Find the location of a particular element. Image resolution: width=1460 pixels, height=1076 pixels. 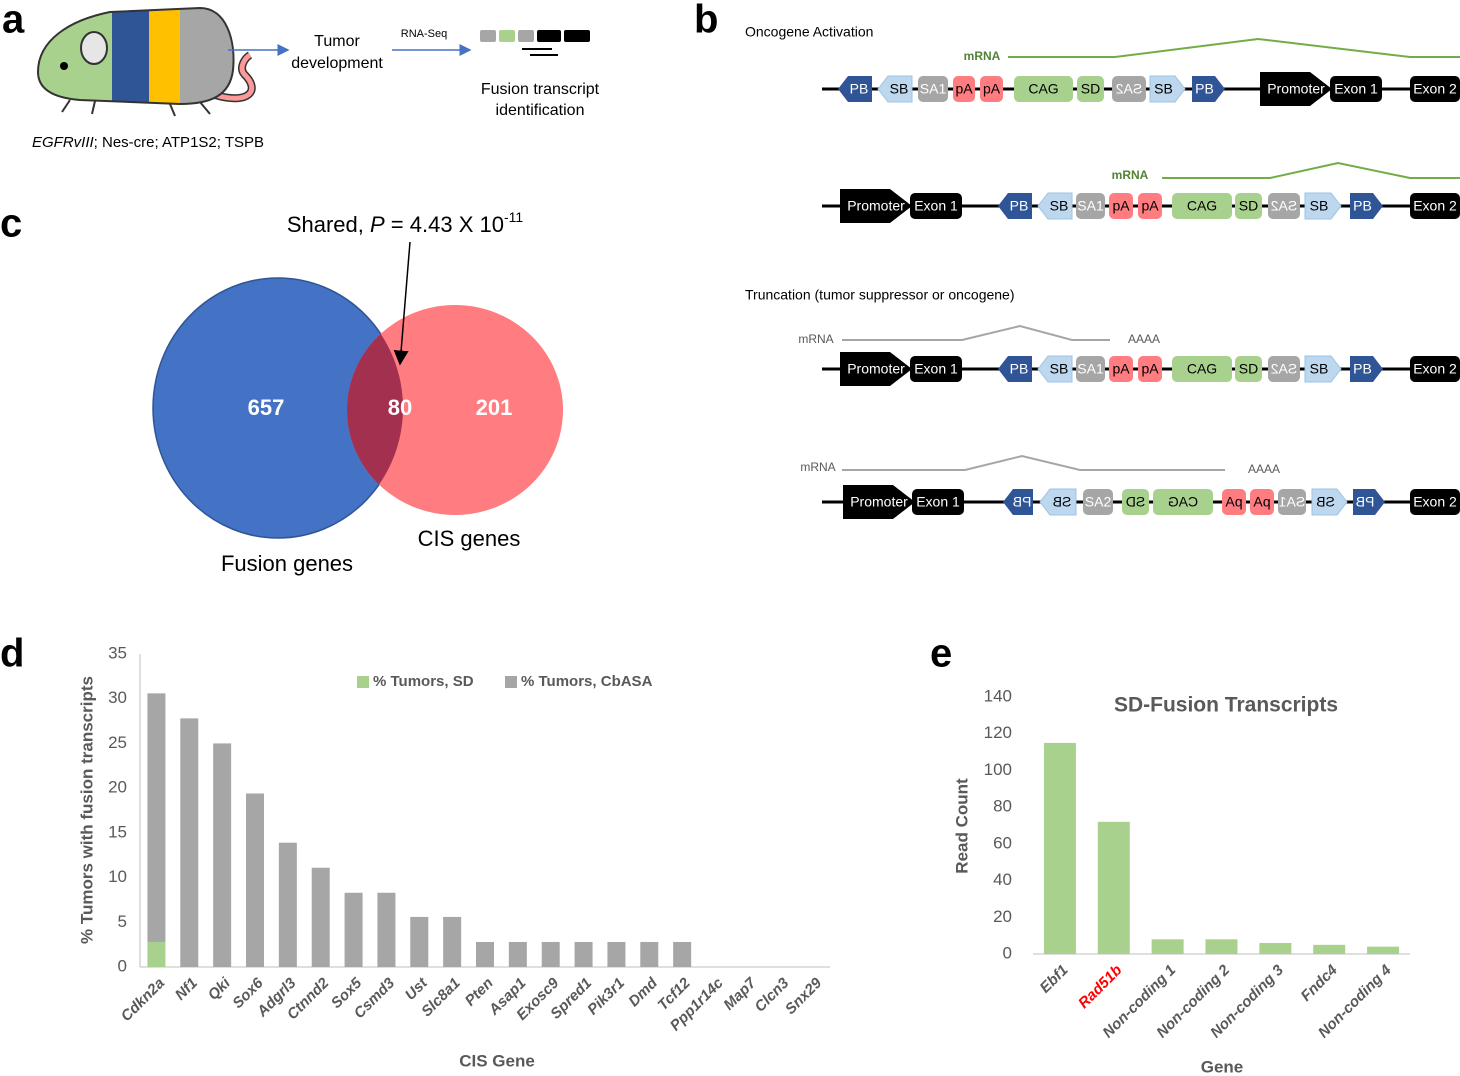

read-icon is located at coordinates (535, 43).